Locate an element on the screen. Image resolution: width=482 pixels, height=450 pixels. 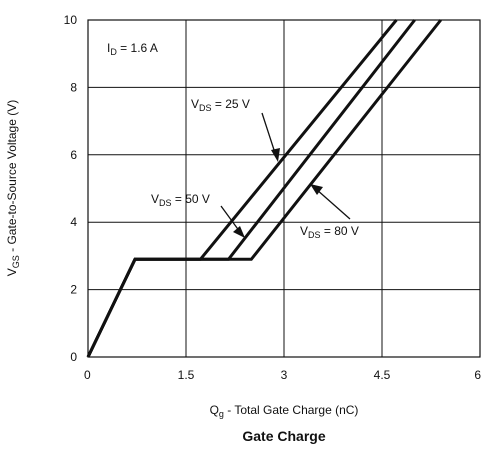
arrow-25v-head is located at coordinates (275, 155).